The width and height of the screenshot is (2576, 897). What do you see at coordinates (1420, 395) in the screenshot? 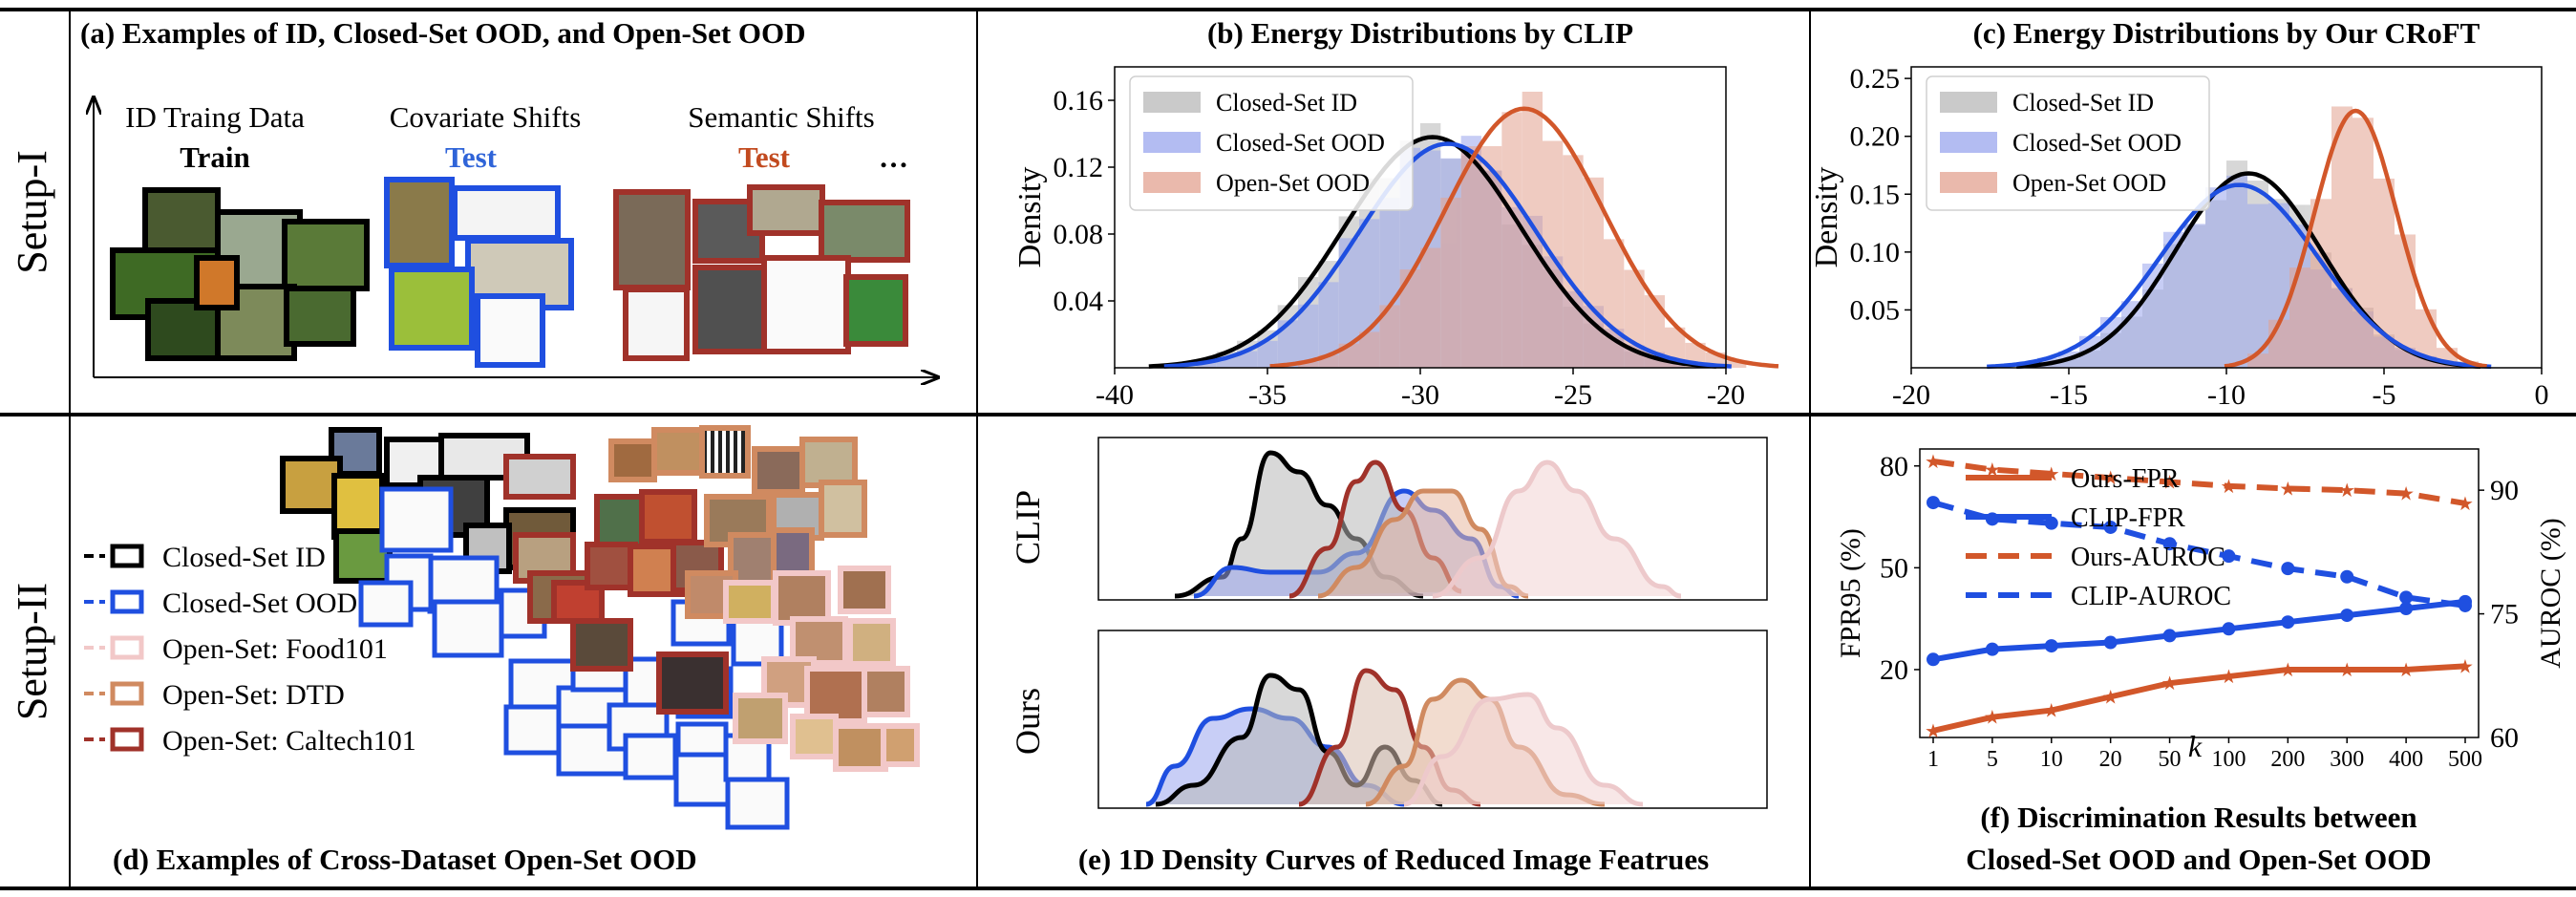
I see `x-tick-label: -30` at bounding box center [1420, 395].